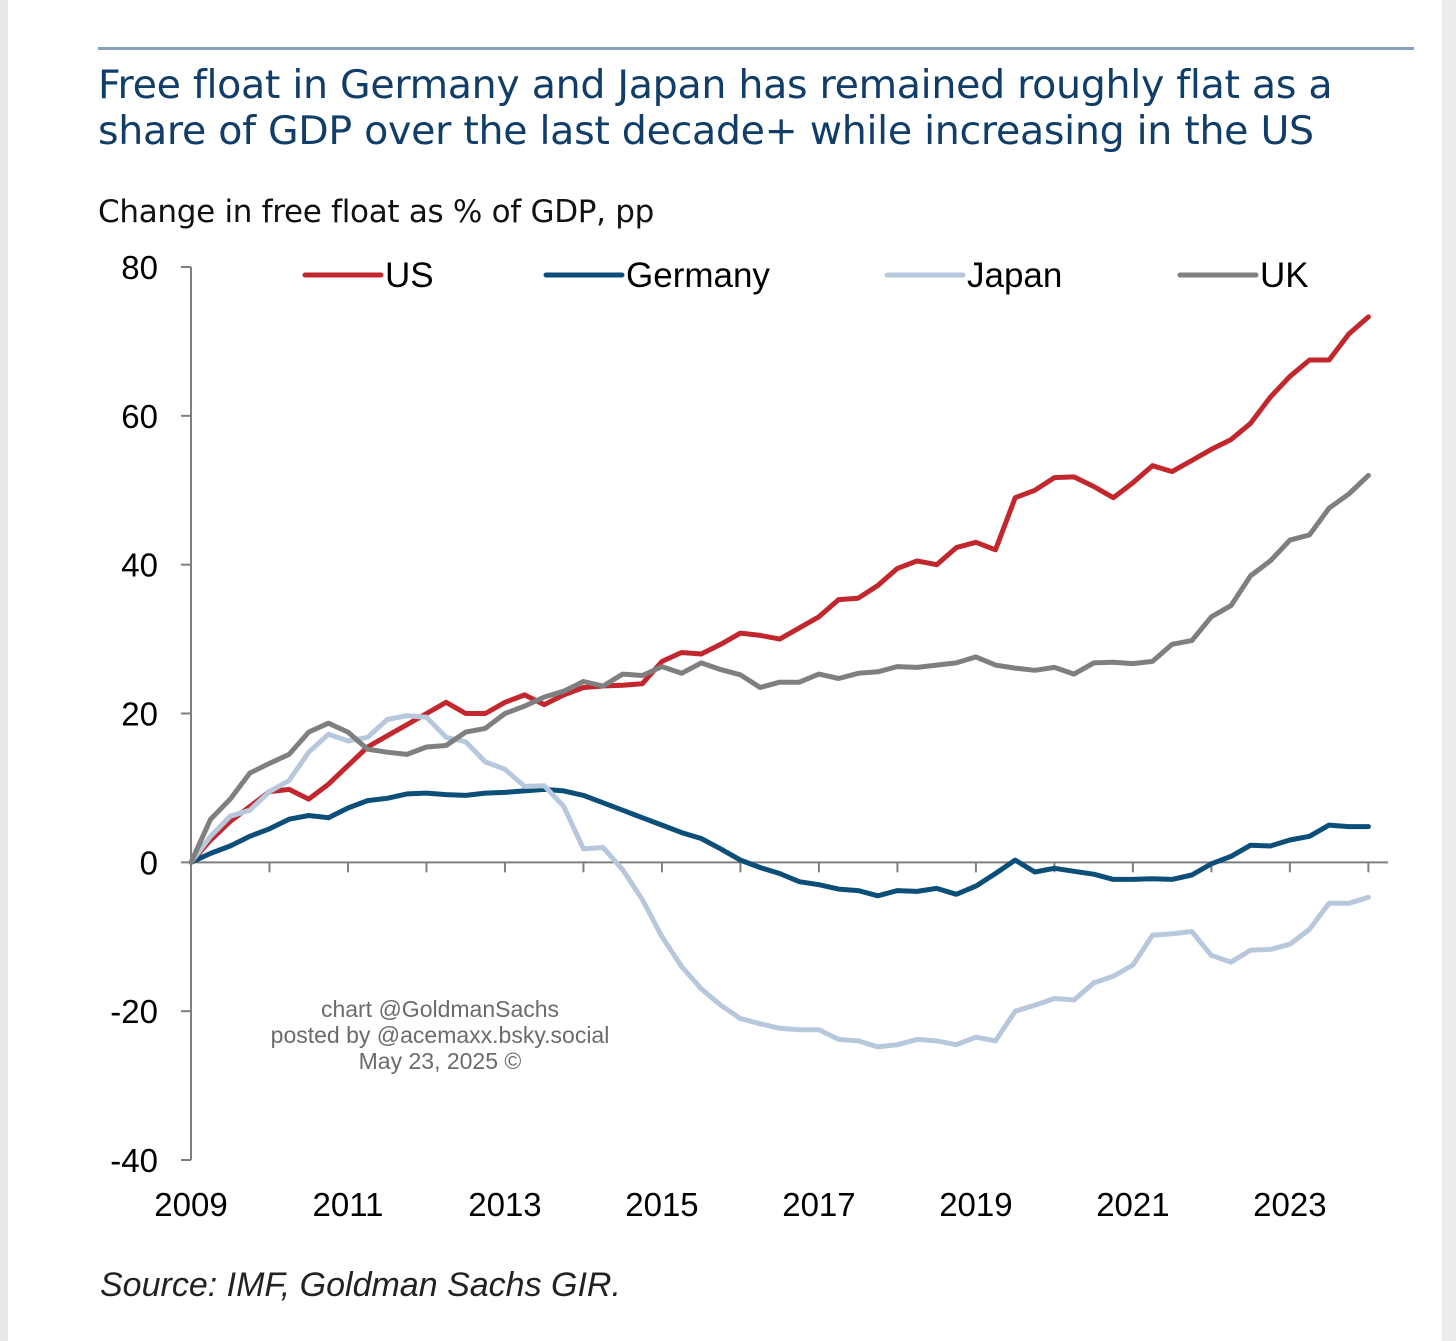 The height and width of the screenshot is (1341, 1456). What do you see at coordinates (139, 416) in the screenshot?
I see `y-tick-label: 60` at bounding box center [139, 416].